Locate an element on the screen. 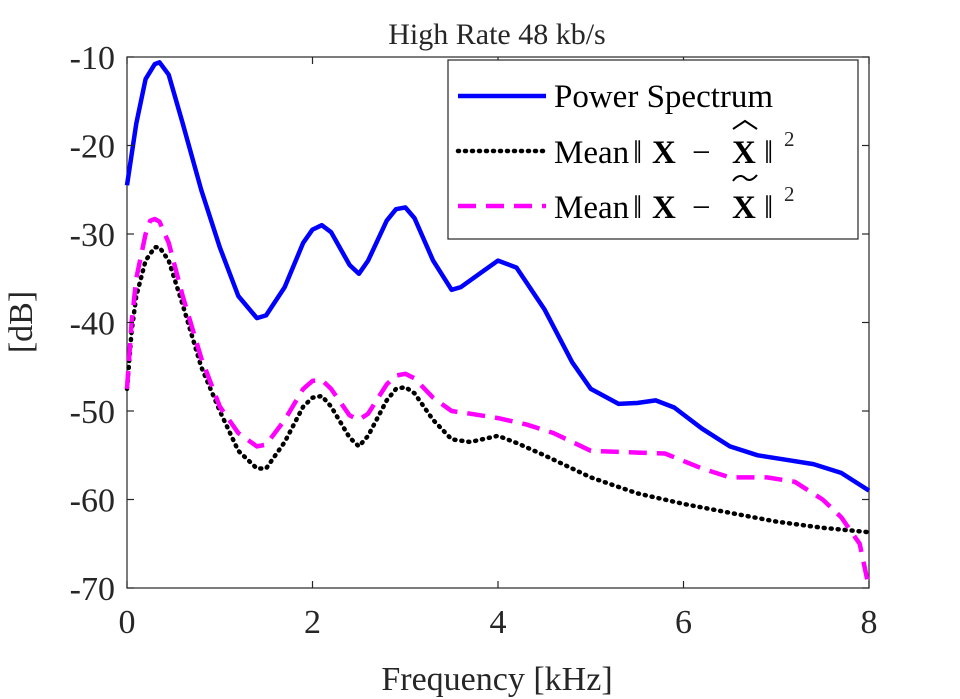 The width and height of the screenshot is (960, 699). legend-label-power-spectrum: Power Spectrum is located at coordinates (663, 97).